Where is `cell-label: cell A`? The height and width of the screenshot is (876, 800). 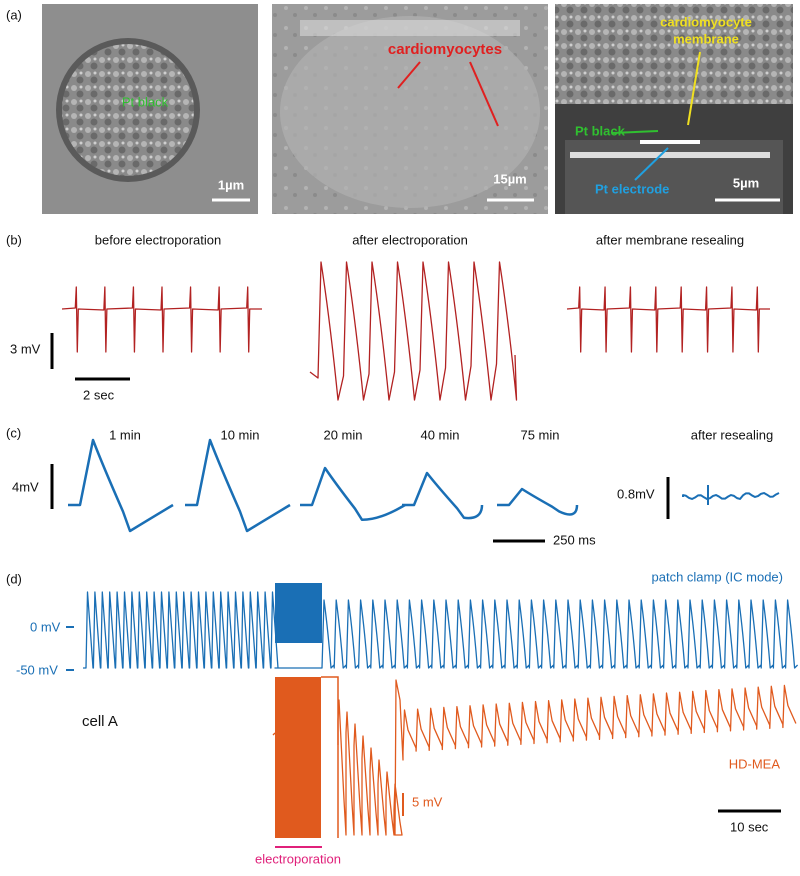
cell-label: cell A is located at coordinates (100, 721).